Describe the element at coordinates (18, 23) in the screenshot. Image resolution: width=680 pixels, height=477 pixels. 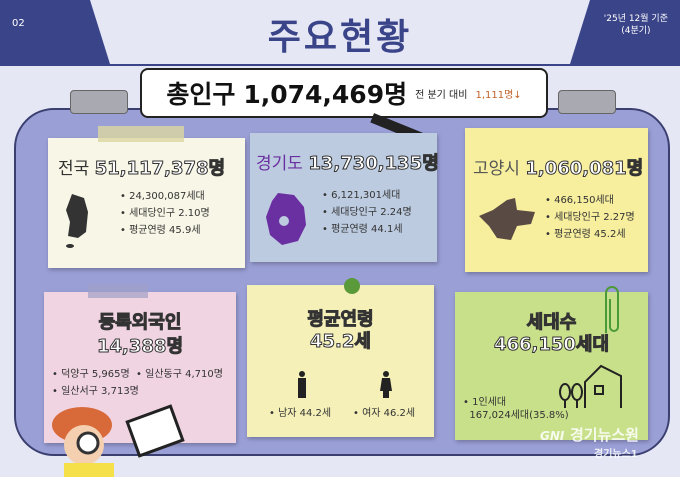
I see `page-number: 02` at that location.